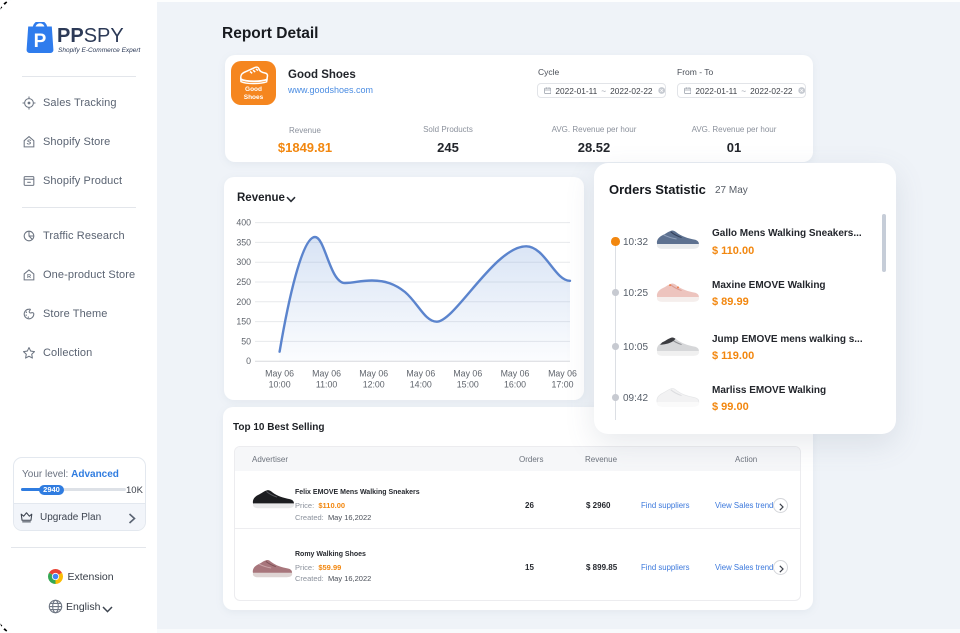  I want to click on svg-text: R, so click(29, 277).